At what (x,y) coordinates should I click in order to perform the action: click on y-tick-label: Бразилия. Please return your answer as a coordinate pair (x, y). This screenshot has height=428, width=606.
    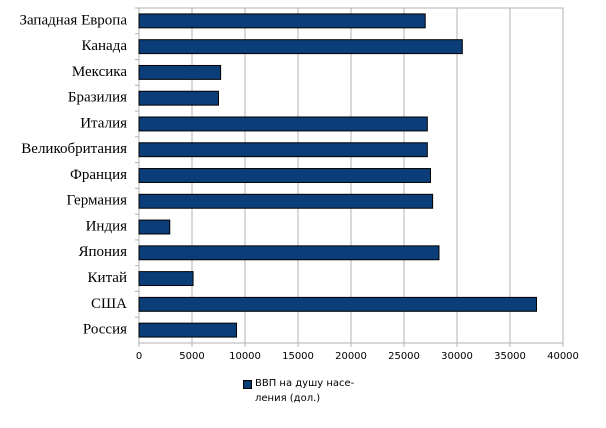
    Looking at the image, I should click on (97, 98).